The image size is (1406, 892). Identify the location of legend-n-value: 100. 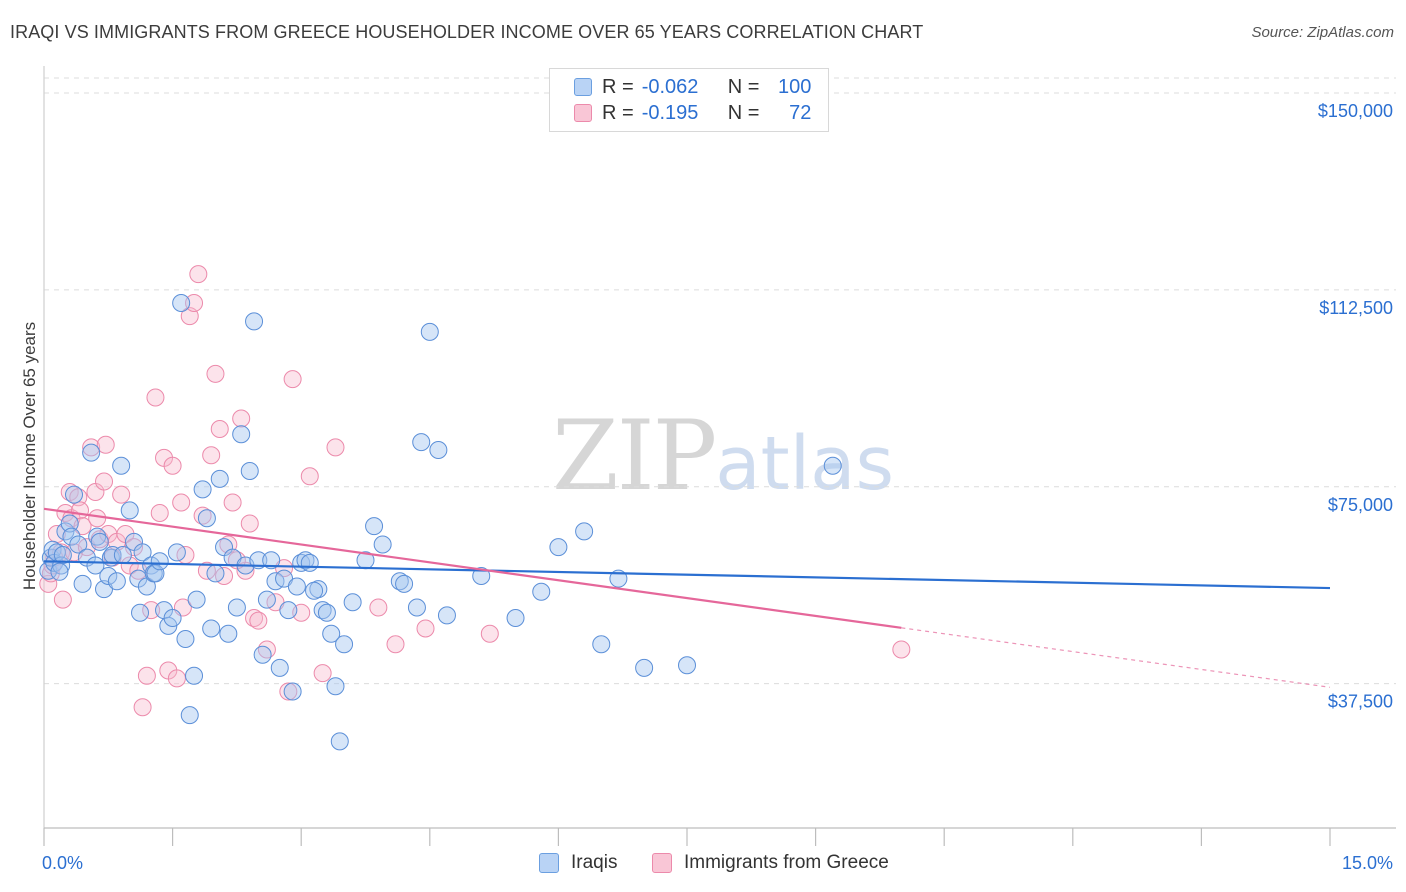
(795, 86).